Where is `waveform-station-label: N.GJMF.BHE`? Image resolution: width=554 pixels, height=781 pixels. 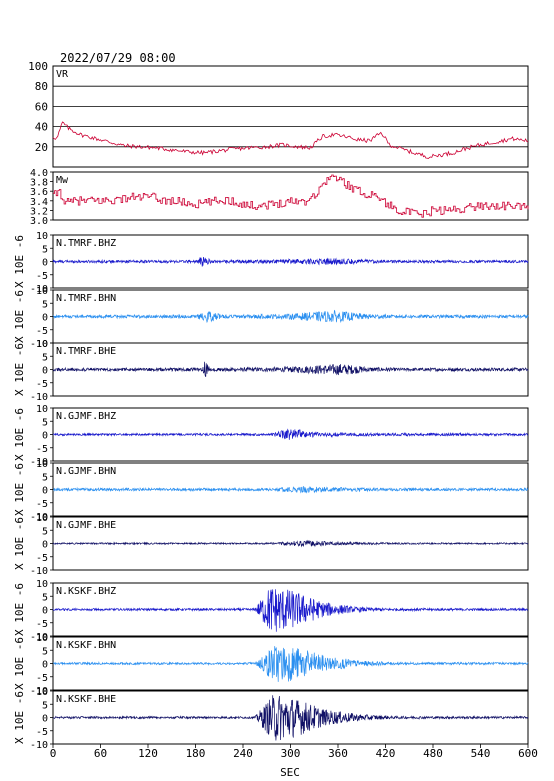
waveform-station-label: N.GJMF.BHE is located at coordinates (86, 525).